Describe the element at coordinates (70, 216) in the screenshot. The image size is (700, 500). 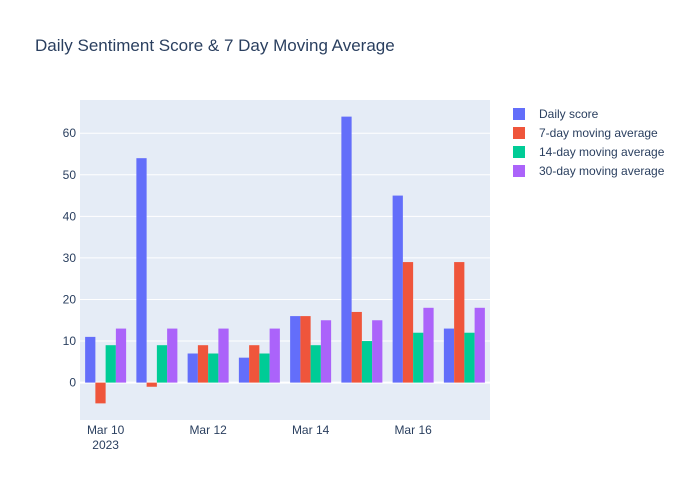
I see `y-tick-label: 40` at that location.